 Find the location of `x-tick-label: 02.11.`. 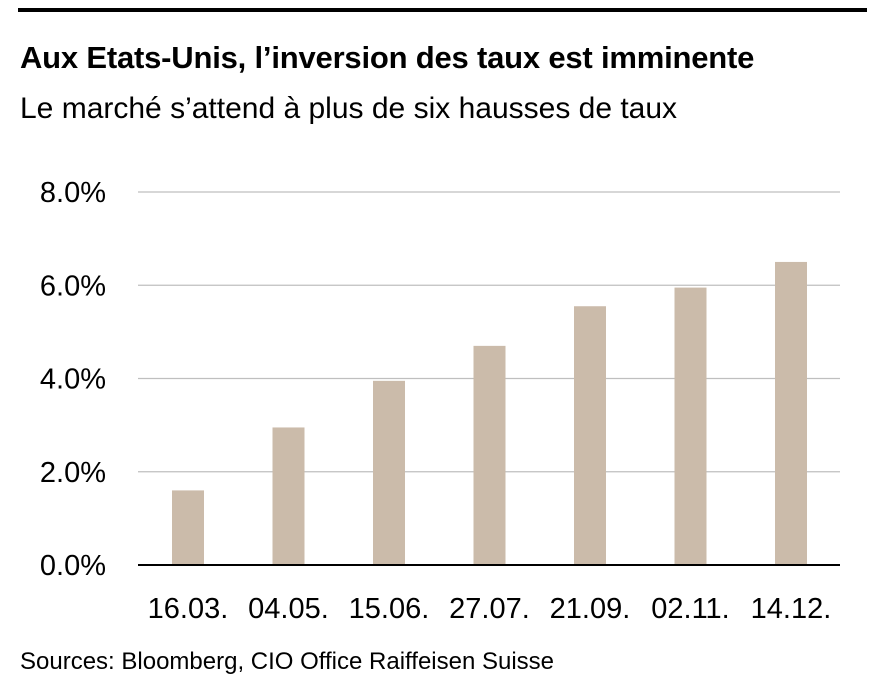

x-tick-label: 02.11. is located at coordinates (690, 609).